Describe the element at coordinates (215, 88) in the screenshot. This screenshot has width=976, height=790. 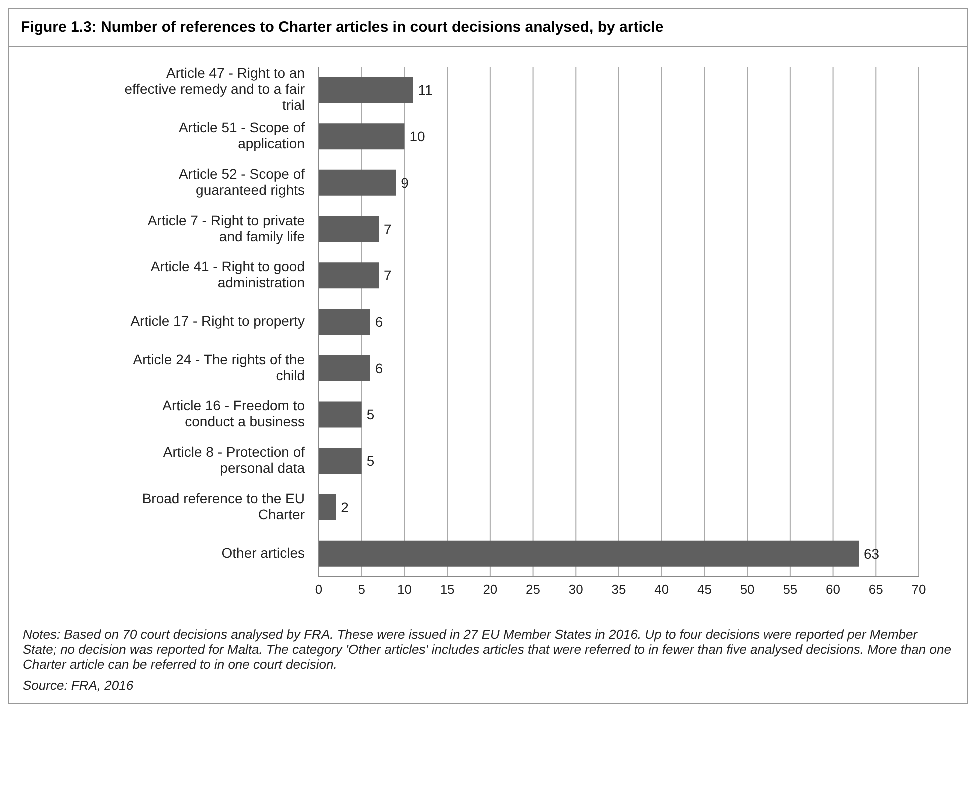
I see `y-tick-label: Article 47 - Right to an effective remedy and to a fair trial` at that location.